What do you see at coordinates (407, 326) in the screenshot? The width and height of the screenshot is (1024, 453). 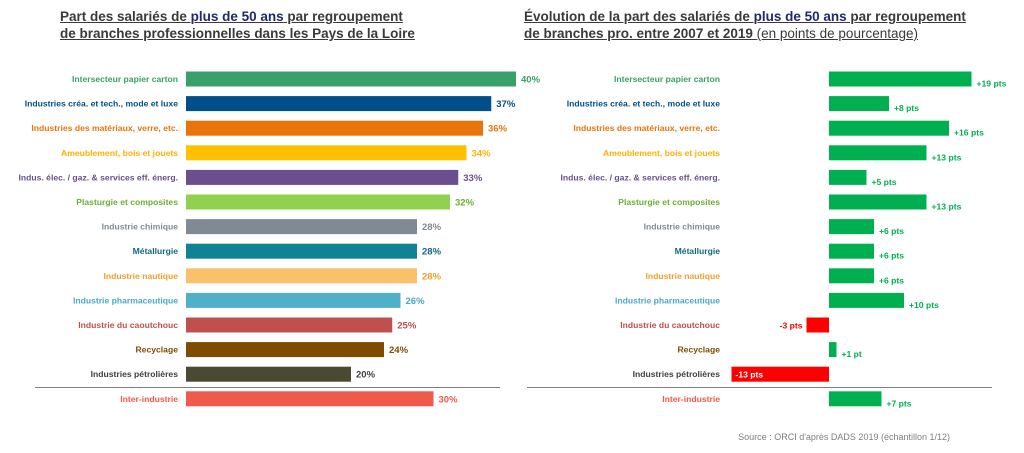 I see `left-value-label-industrie-du-caoutchouc: 25%` at bounding box center [407, 326].